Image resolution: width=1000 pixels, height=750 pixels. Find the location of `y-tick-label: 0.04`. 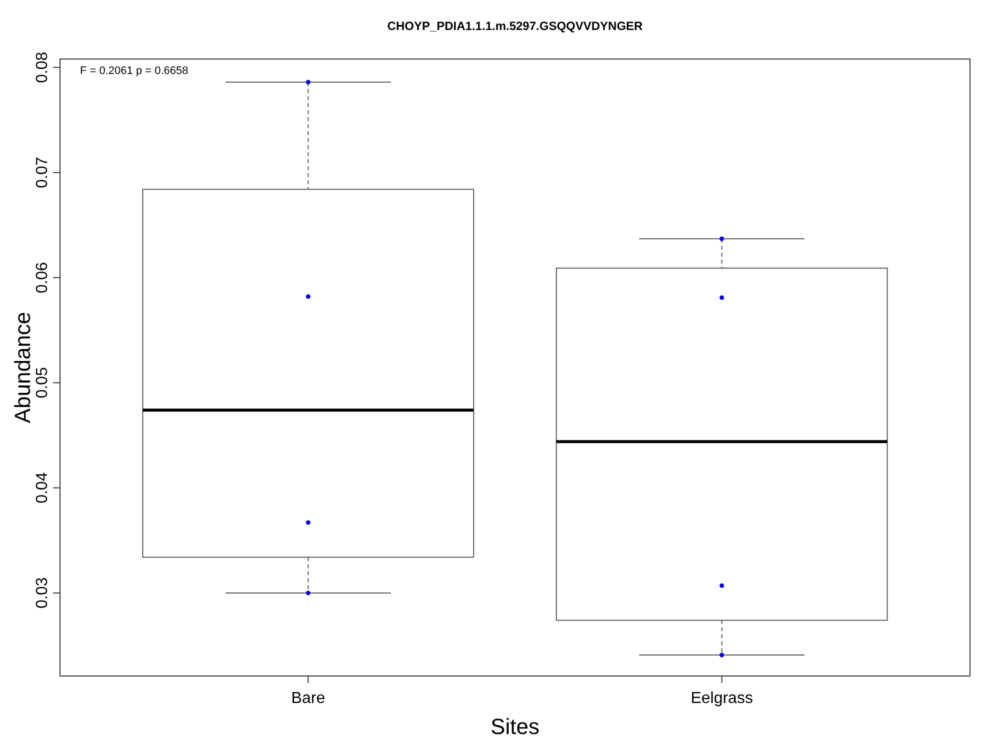

y-tick-label: 0.04 is located at coordinates (42, 488).